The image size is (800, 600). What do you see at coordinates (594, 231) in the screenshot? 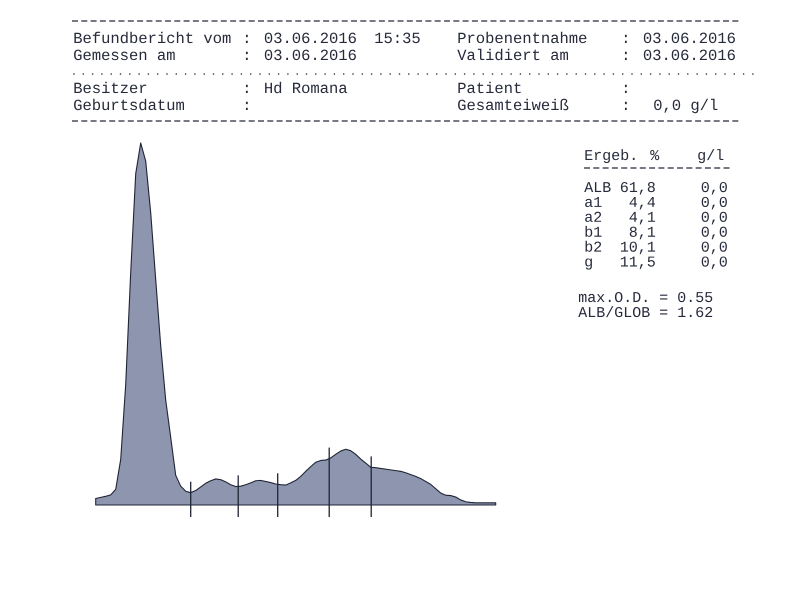
I see `text: b1` at bounding box center [594, 231].